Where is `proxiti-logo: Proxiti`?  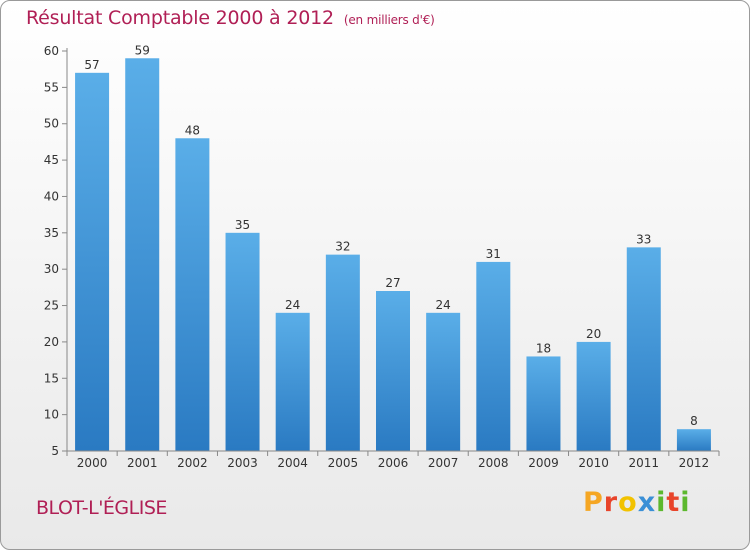 proxiti-logo: Proxiti is located at coordinates (637, 502).